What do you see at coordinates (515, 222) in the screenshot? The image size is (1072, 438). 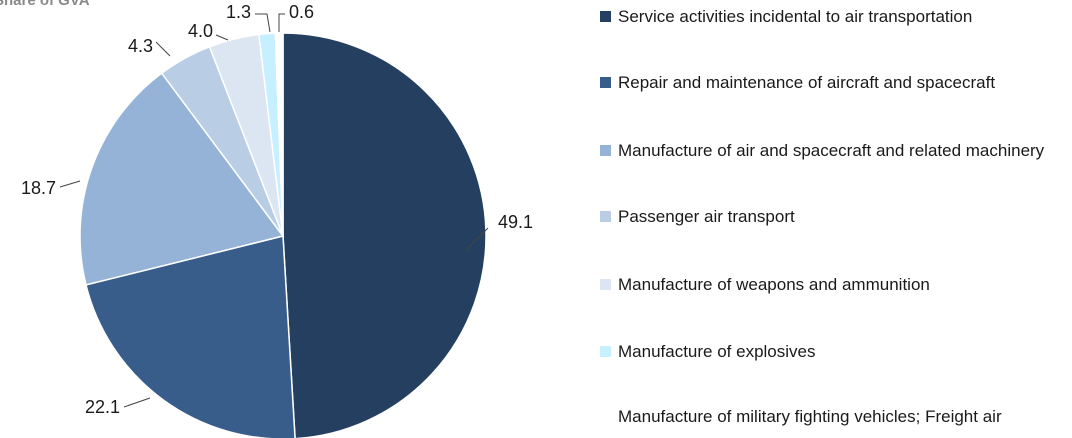 I see `data-label-1: 49.1` at bounding box center [515, 222].